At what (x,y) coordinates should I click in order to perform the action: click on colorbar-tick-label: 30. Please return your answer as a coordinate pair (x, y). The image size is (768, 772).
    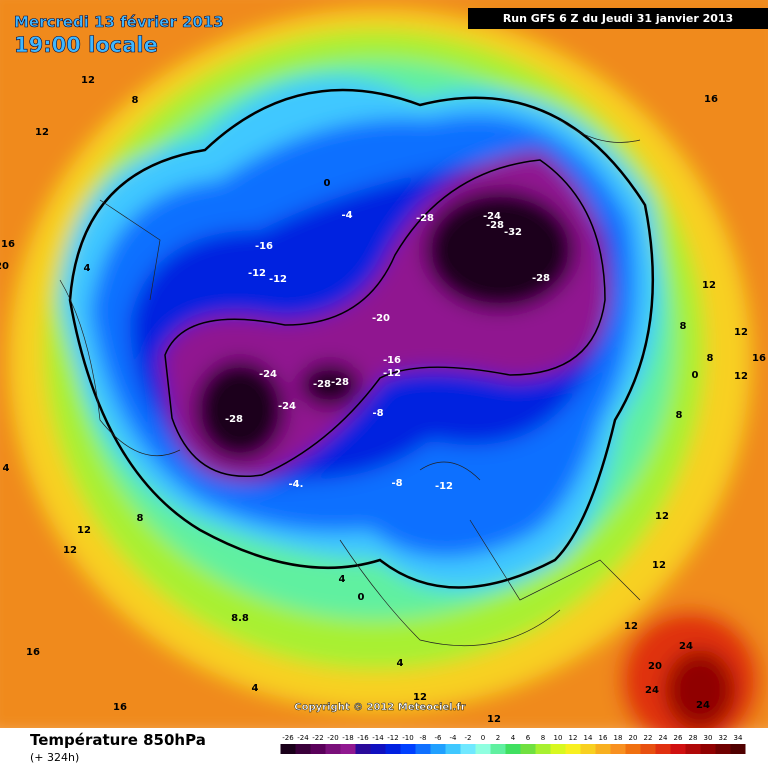
    Looking at the image, I should click on (708, 738).